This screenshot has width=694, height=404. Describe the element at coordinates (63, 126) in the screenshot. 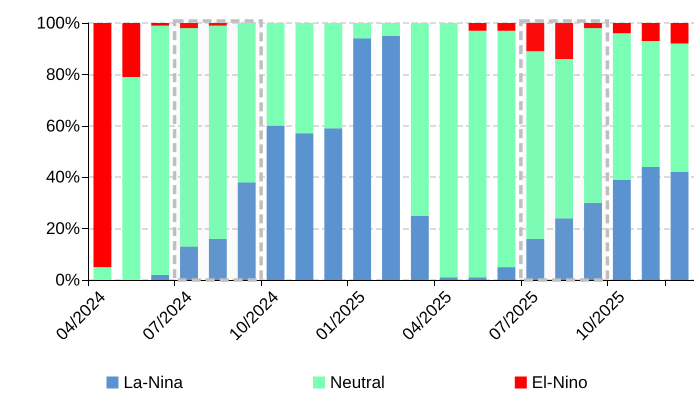

I see `y-tick-label: 60%` at that location.